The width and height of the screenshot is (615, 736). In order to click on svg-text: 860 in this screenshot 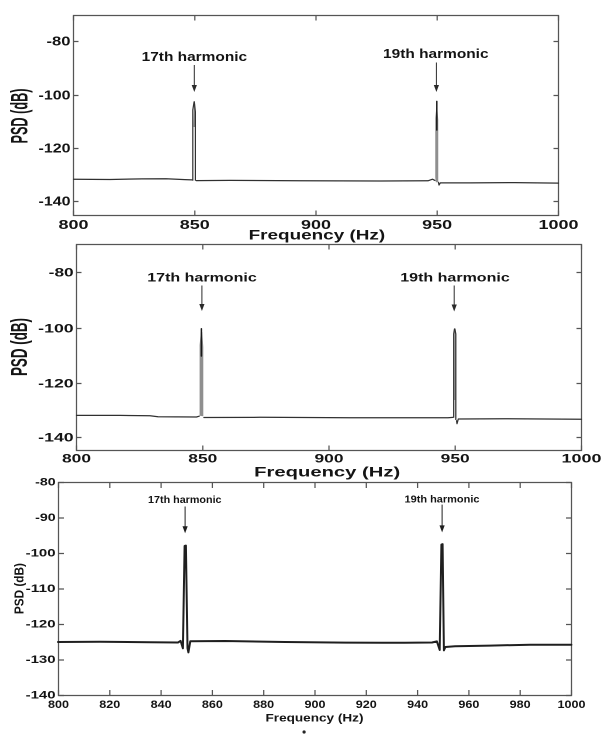, I will do `click(212, 705)`.